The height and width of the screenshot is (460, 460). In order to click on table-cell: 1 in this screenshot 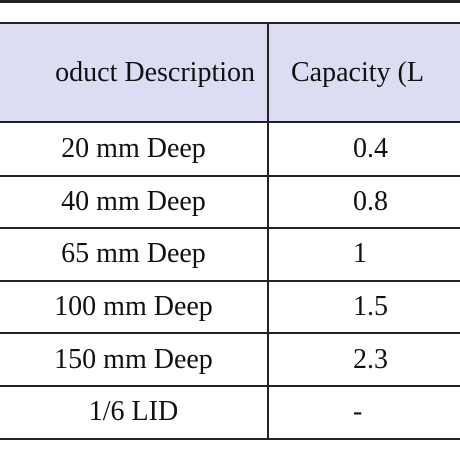, I will do `click(360, 254)`.